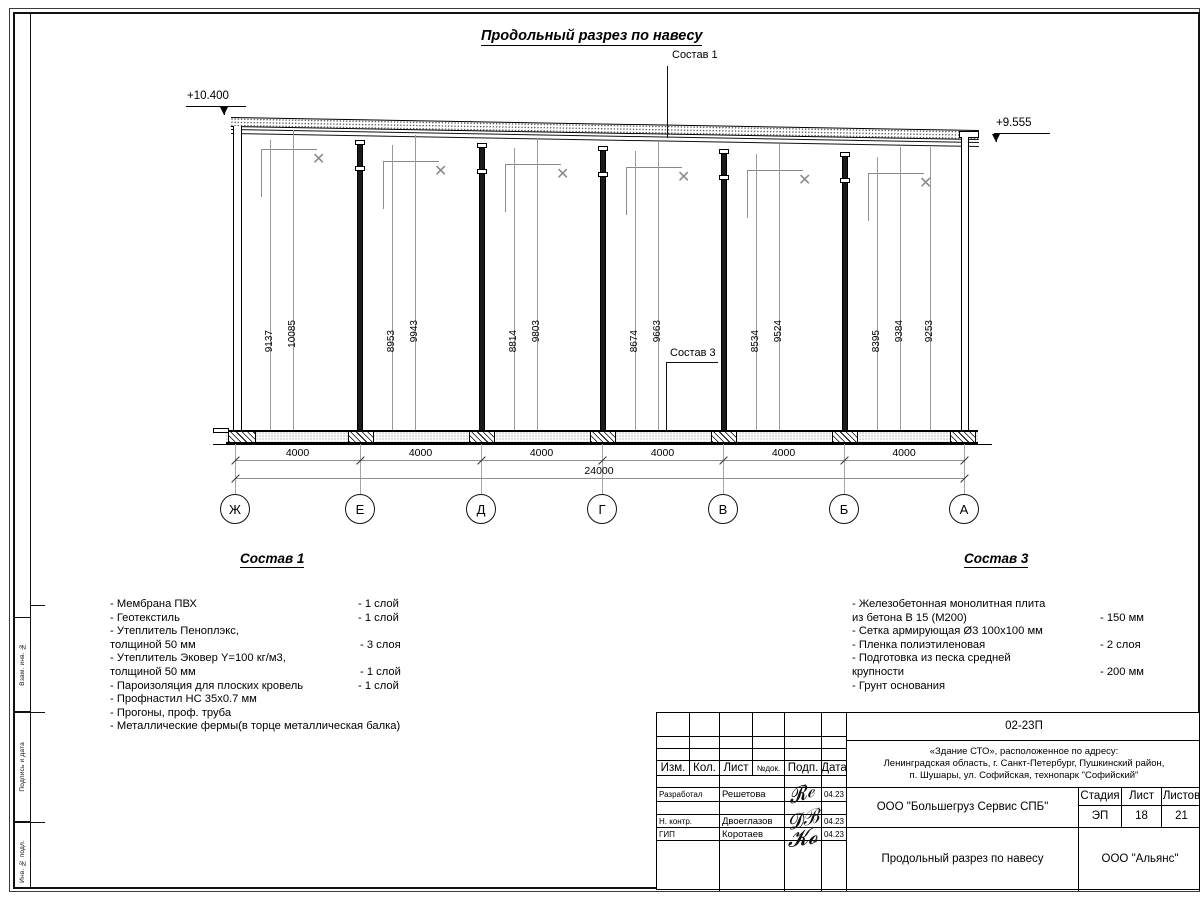 The image size is (1200, 900). I want to click on elevation-high-underline, so click(216, 106).